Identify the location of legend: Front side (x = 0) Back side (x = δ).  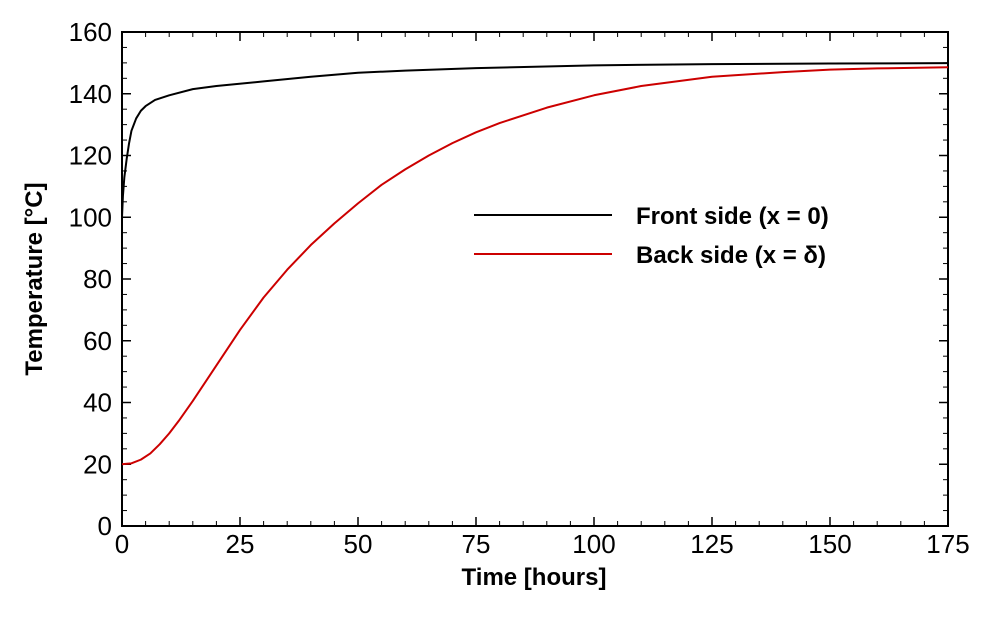
(651, 236).